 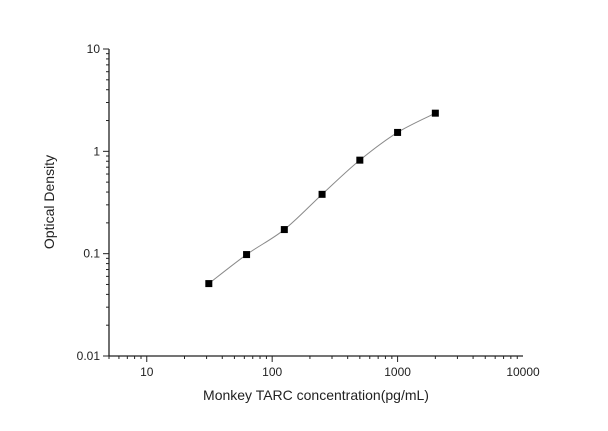 I want to click on y-tick-label: 0.01, so click(x=89, y=356).